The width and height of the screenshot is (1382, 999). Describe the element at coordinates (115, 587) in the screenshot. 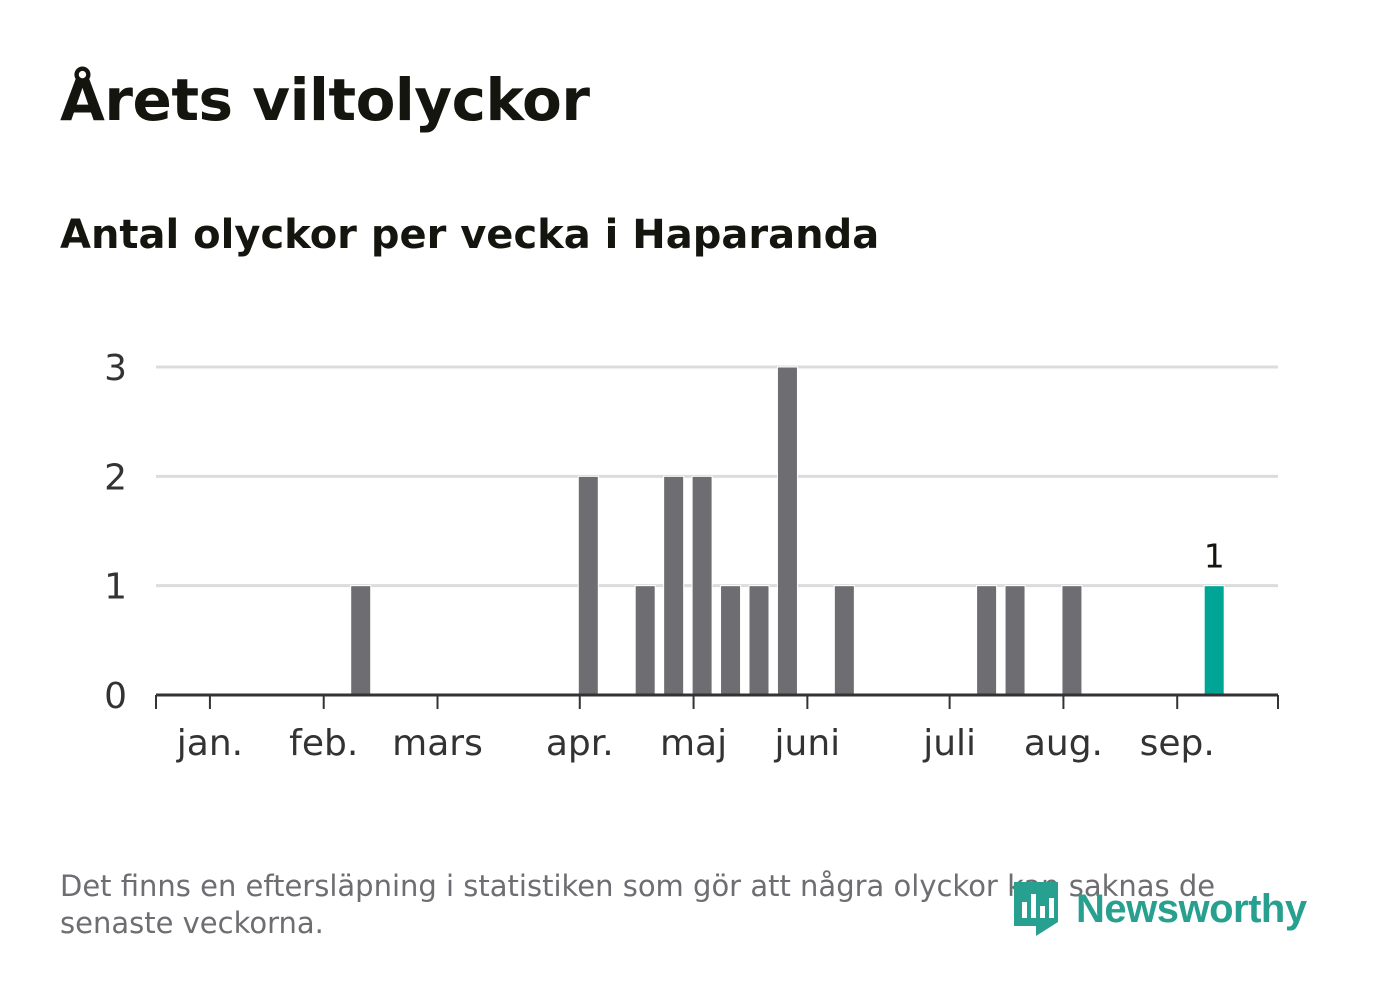

I see `y-tick-label: 1` at that location.